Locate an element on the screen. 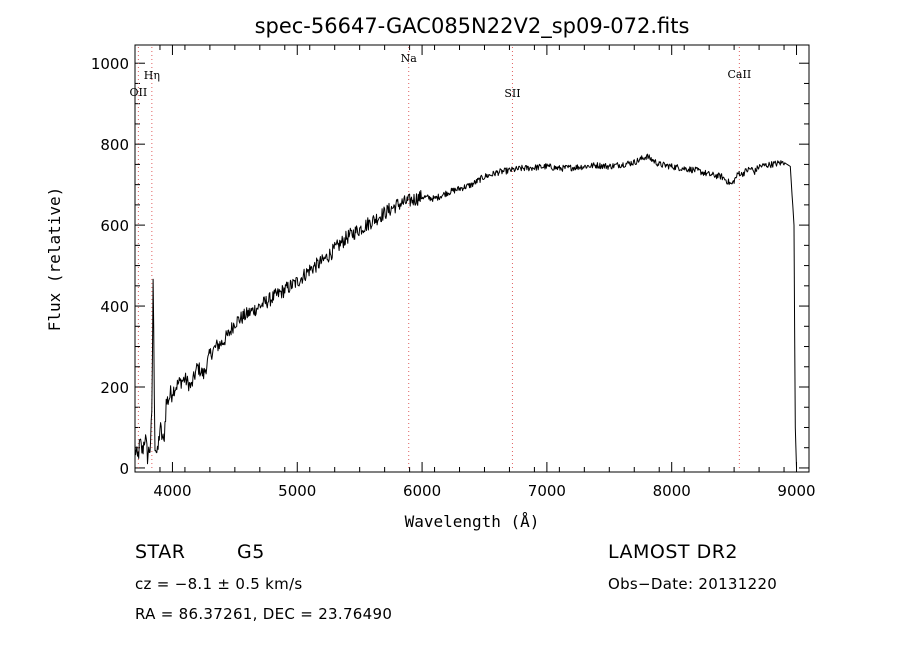 This screenshot has width=900, height=650. x-axis-label: Wavelength (Å) is located at coordinates (472, 521).